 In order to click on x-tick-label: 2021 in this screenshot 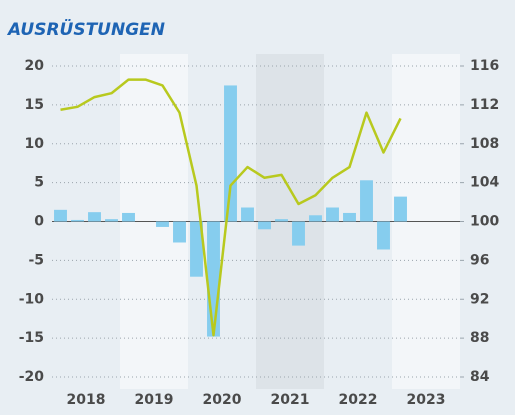, I will do `click(290, 400)`.